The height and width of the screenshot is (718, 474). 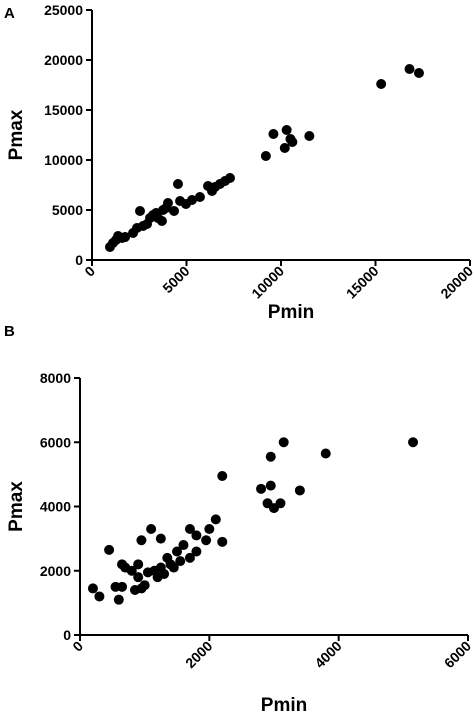 I want to click on y-tick-label: 2000, so click(x=55, y=571).